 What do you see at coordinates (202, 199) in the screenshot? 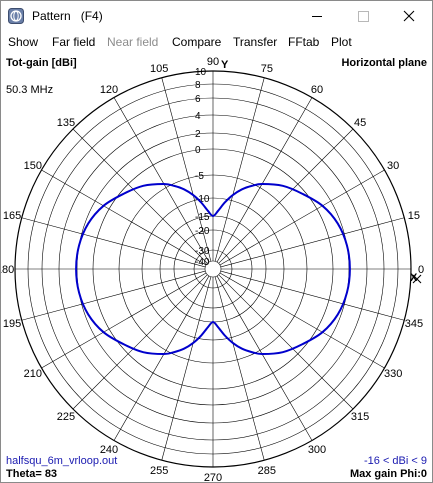
I see `radial-tick-label: -10` at bounding box center [202, 199].